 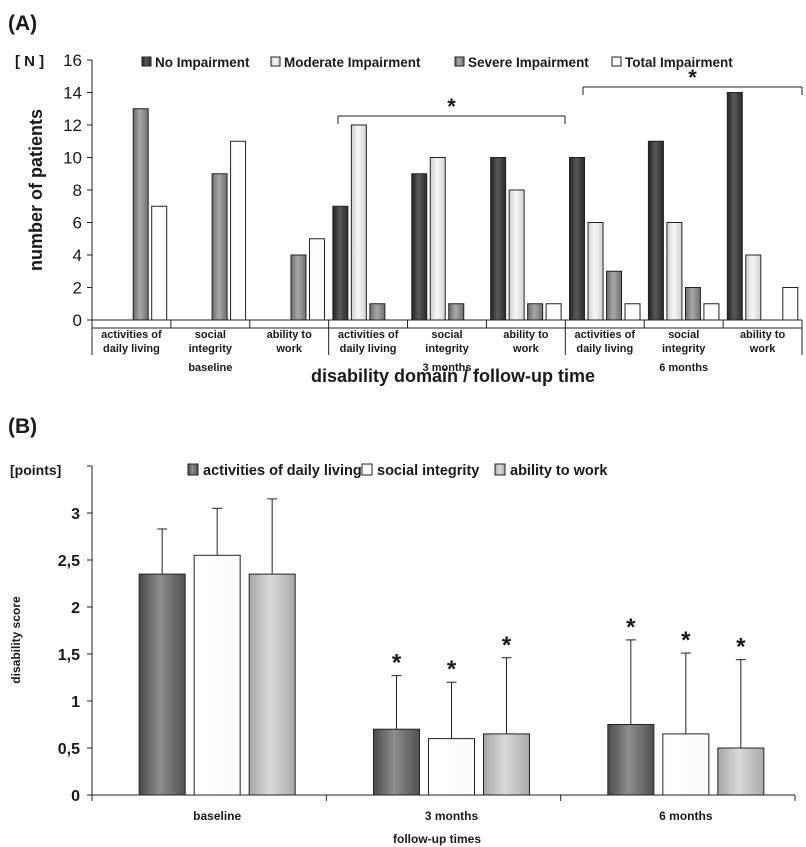 I want to click on y-tick-label: 2,5, so click(x=69, y=561).